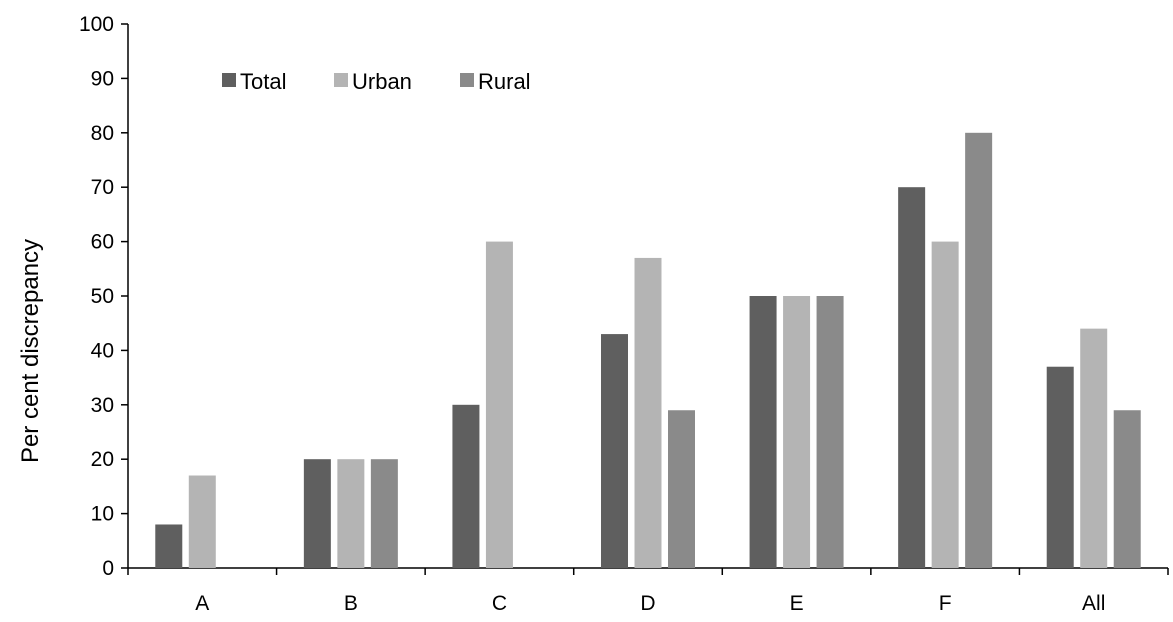 The height and width of the screenshot is (622, 1173). What do you see at coordinates (102, 133) in the screenshot?
I see `y-tick-label: 80` at bounding box center [102, 133].